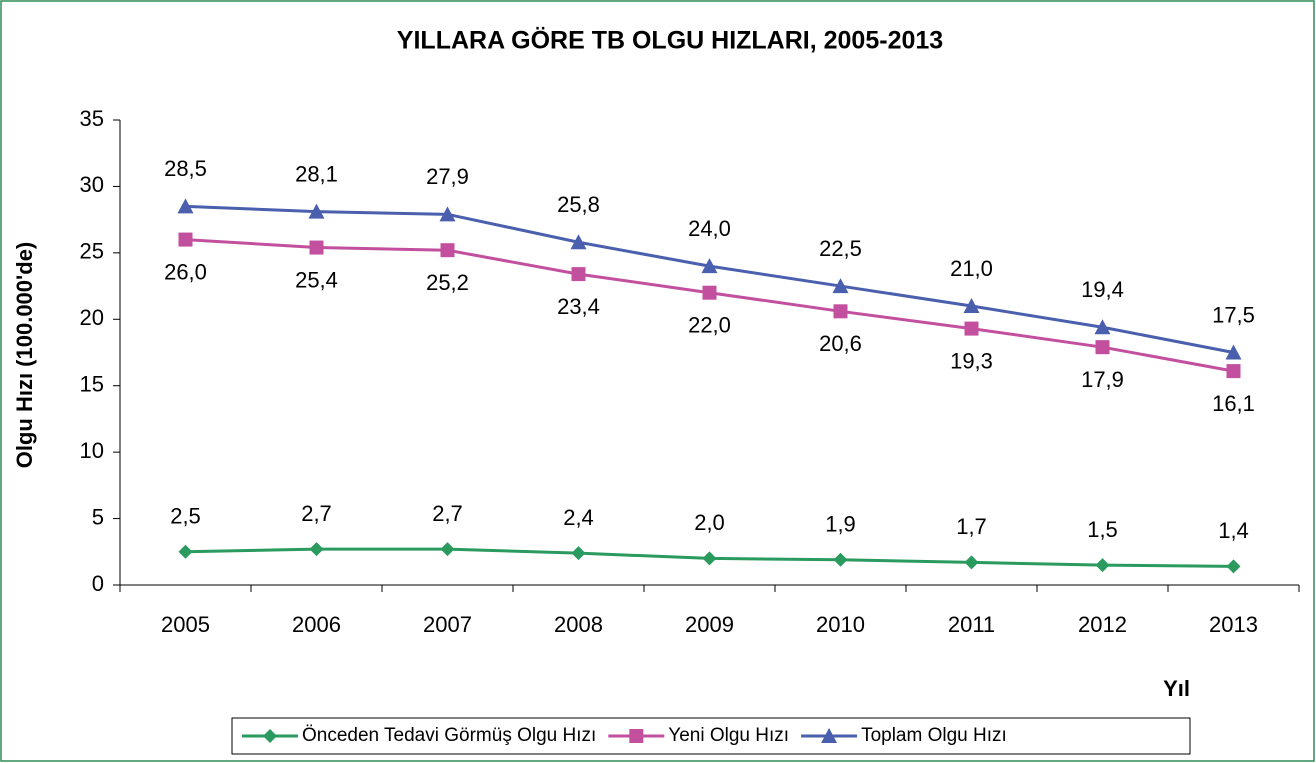  I want to click on legend-text: Önceden Tedavi Görmüş Olgu Hızı, so click(449, 735).